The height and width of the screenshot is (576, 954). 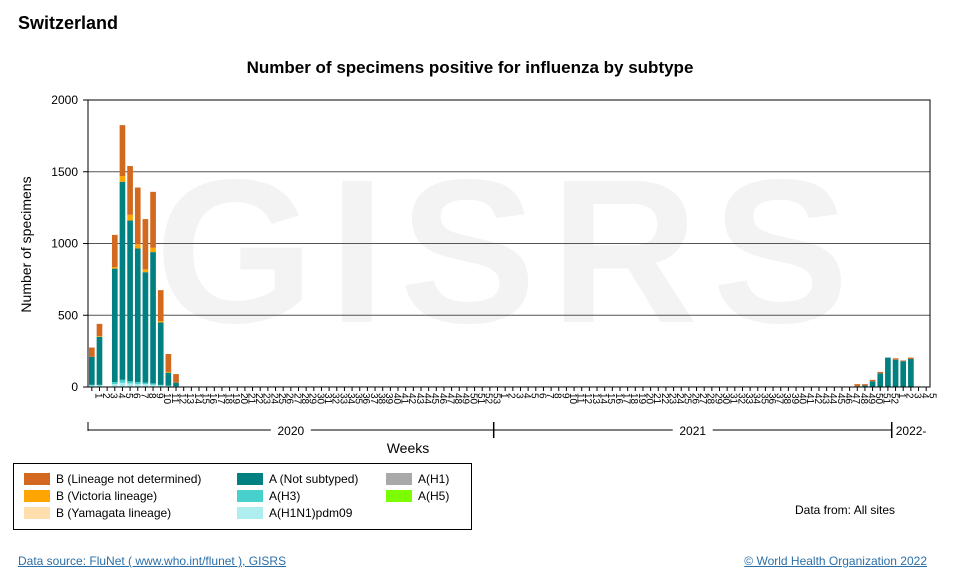 What do you see at coordinates (748, 399) in the screenshot?
I see `x-tick-label: 33` at bounding box center [748, 399].